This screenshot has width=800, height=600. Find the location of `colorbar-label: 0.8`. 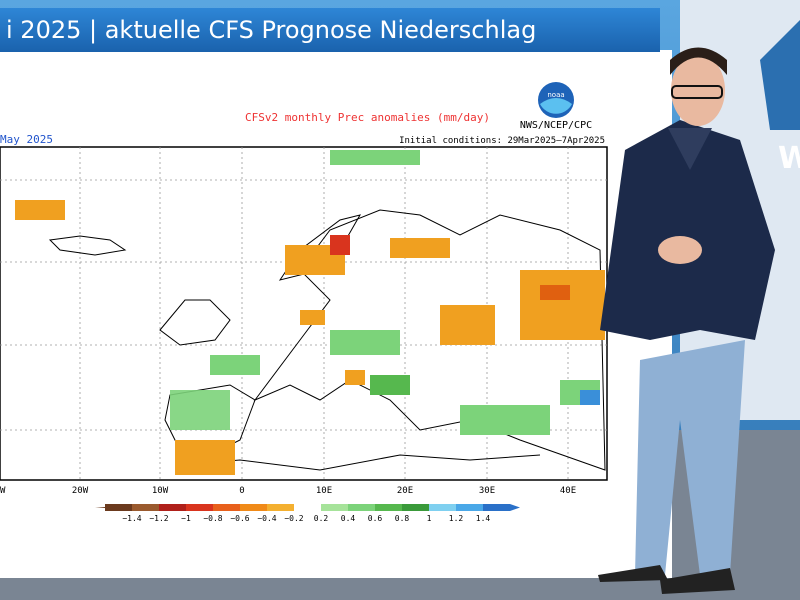

colorbar-label: 0.8 is located at coordinates (402, 518).